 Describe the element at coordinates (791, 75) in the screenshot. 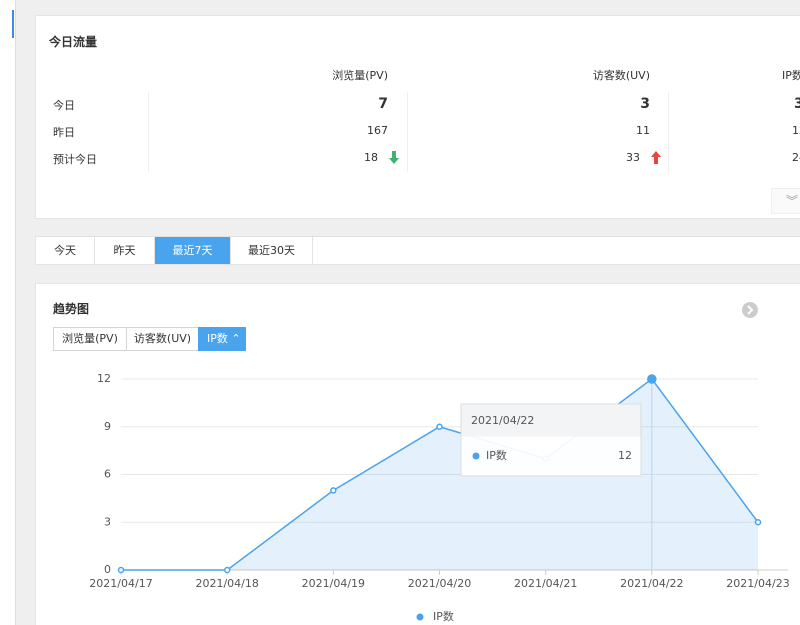

I see `column-header: IP数` at that location.